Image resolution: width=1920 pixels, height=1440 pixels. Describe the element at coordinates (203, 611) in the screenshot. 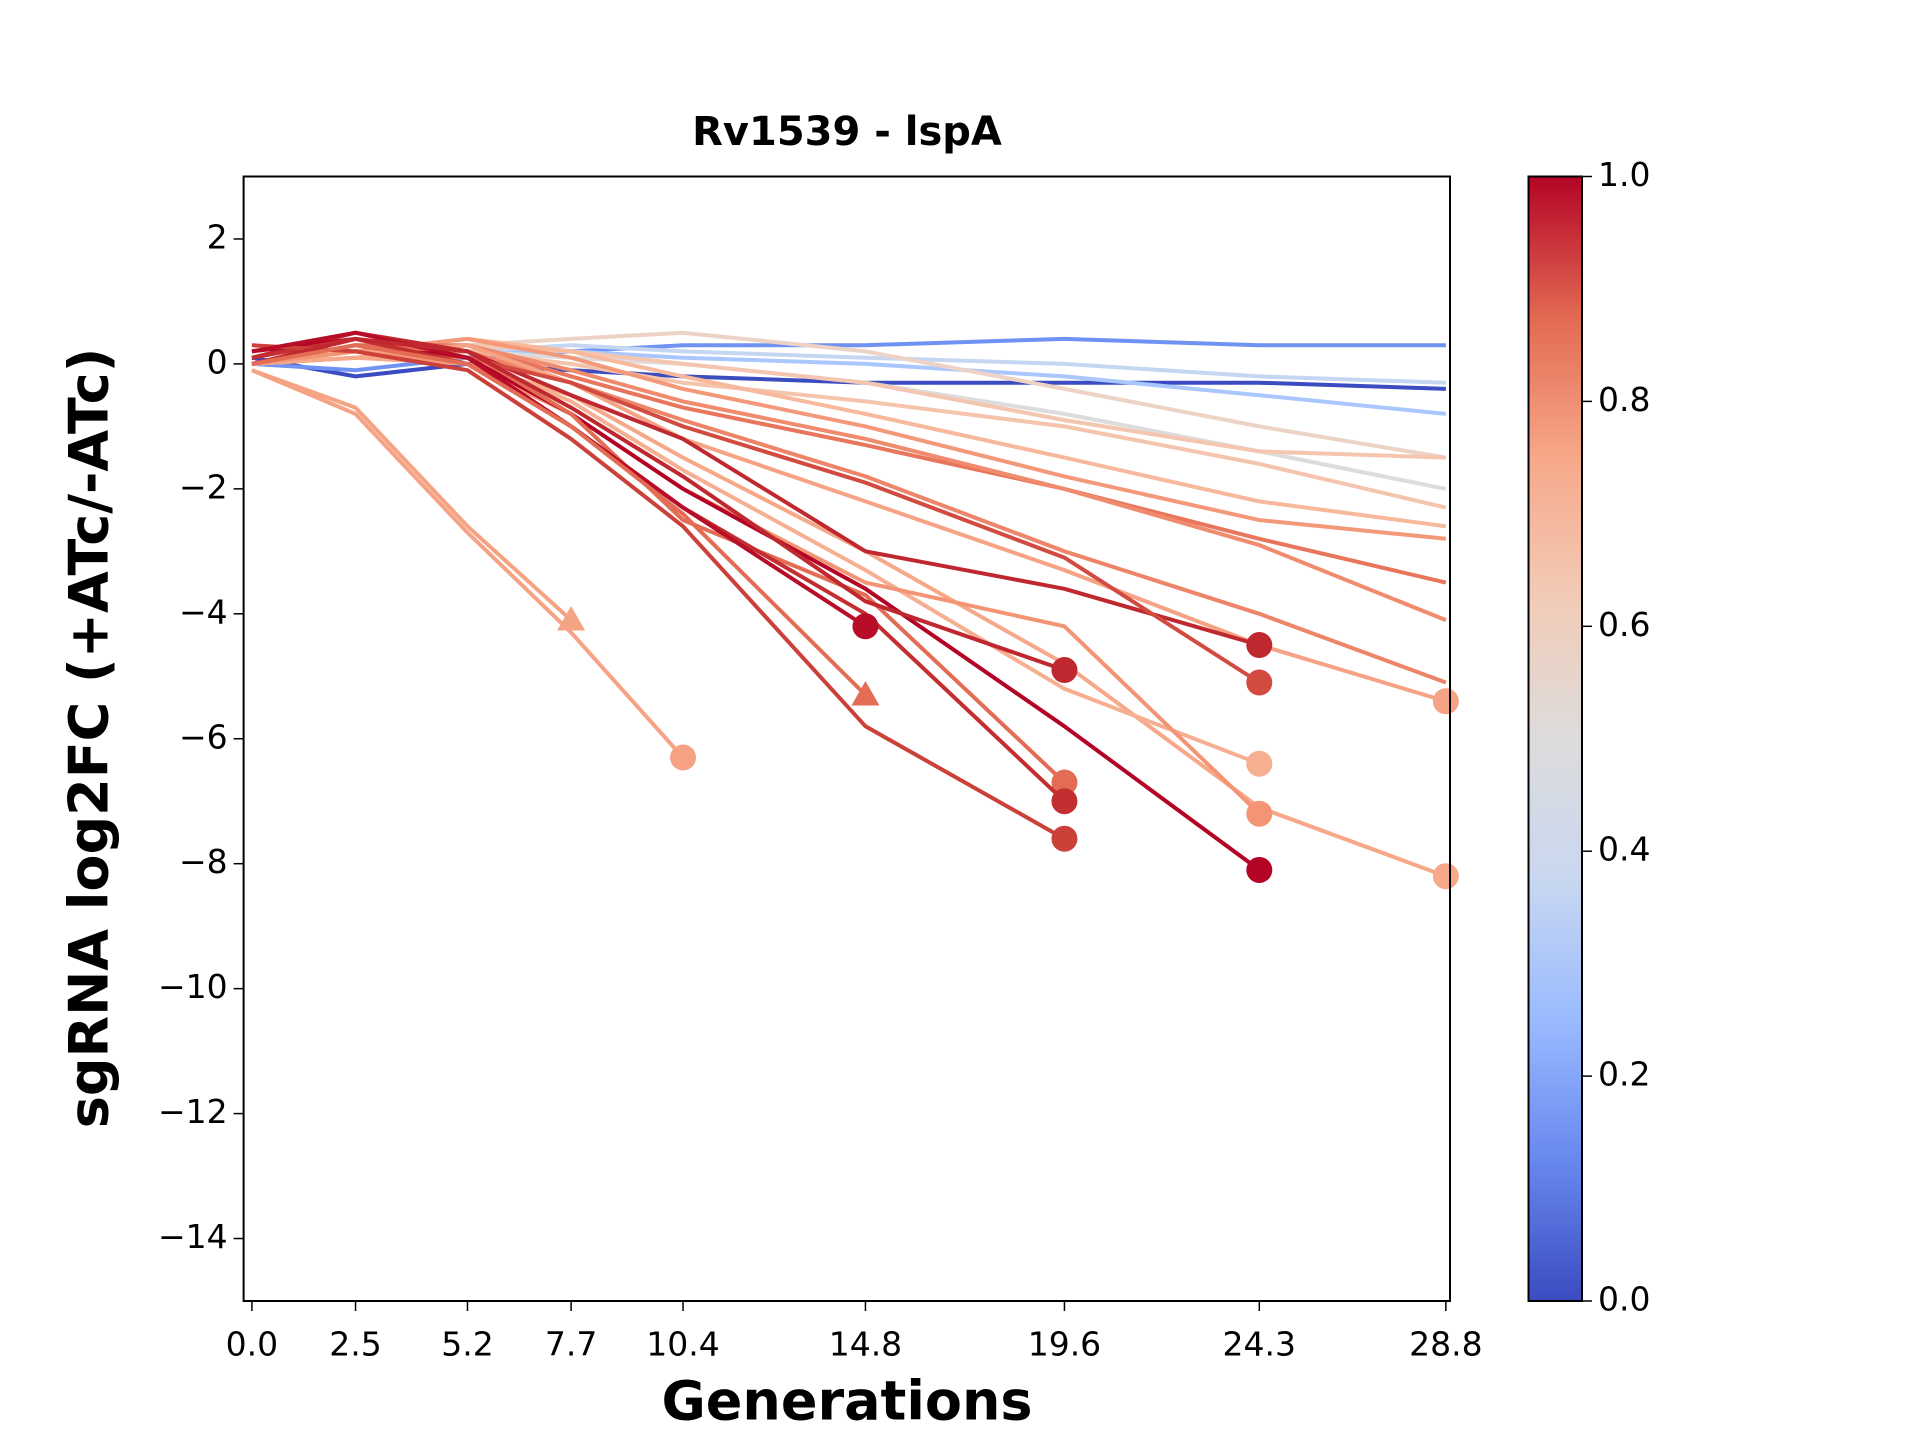

I see `y-tick-label: −4` at that location.